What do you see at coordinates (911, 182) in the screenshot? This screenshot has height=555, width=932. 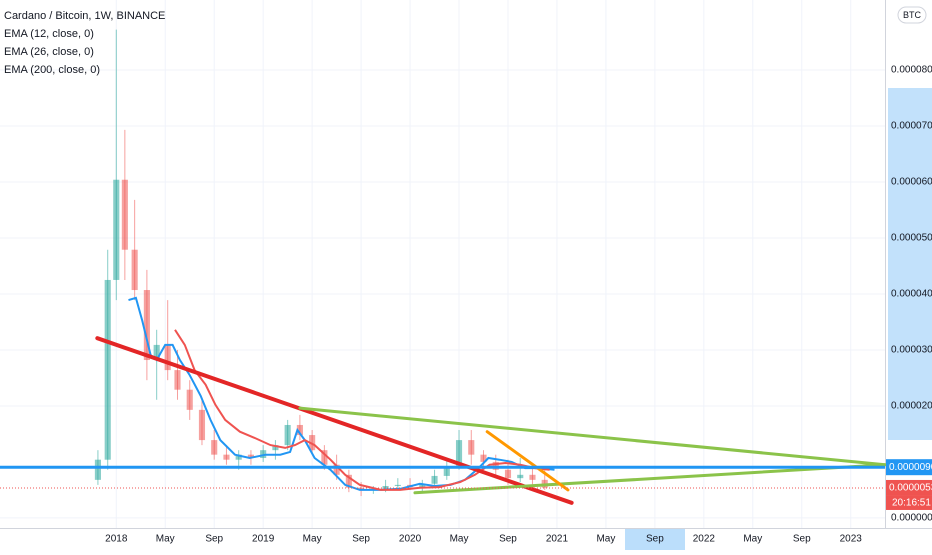 I see `y-tick-label: 0.00006000` at bounding box center [911, 182].